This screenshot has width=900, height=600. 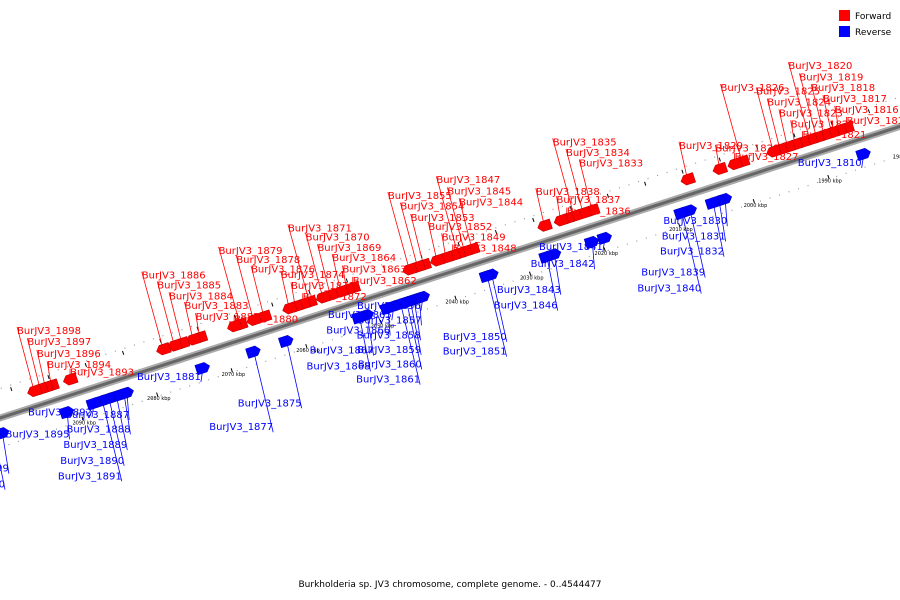 What do you see at coordinates (474, 237) in the screenshot?
I see `forward-gene-label: BurJV3_1849` at bounding box center [474, 237].